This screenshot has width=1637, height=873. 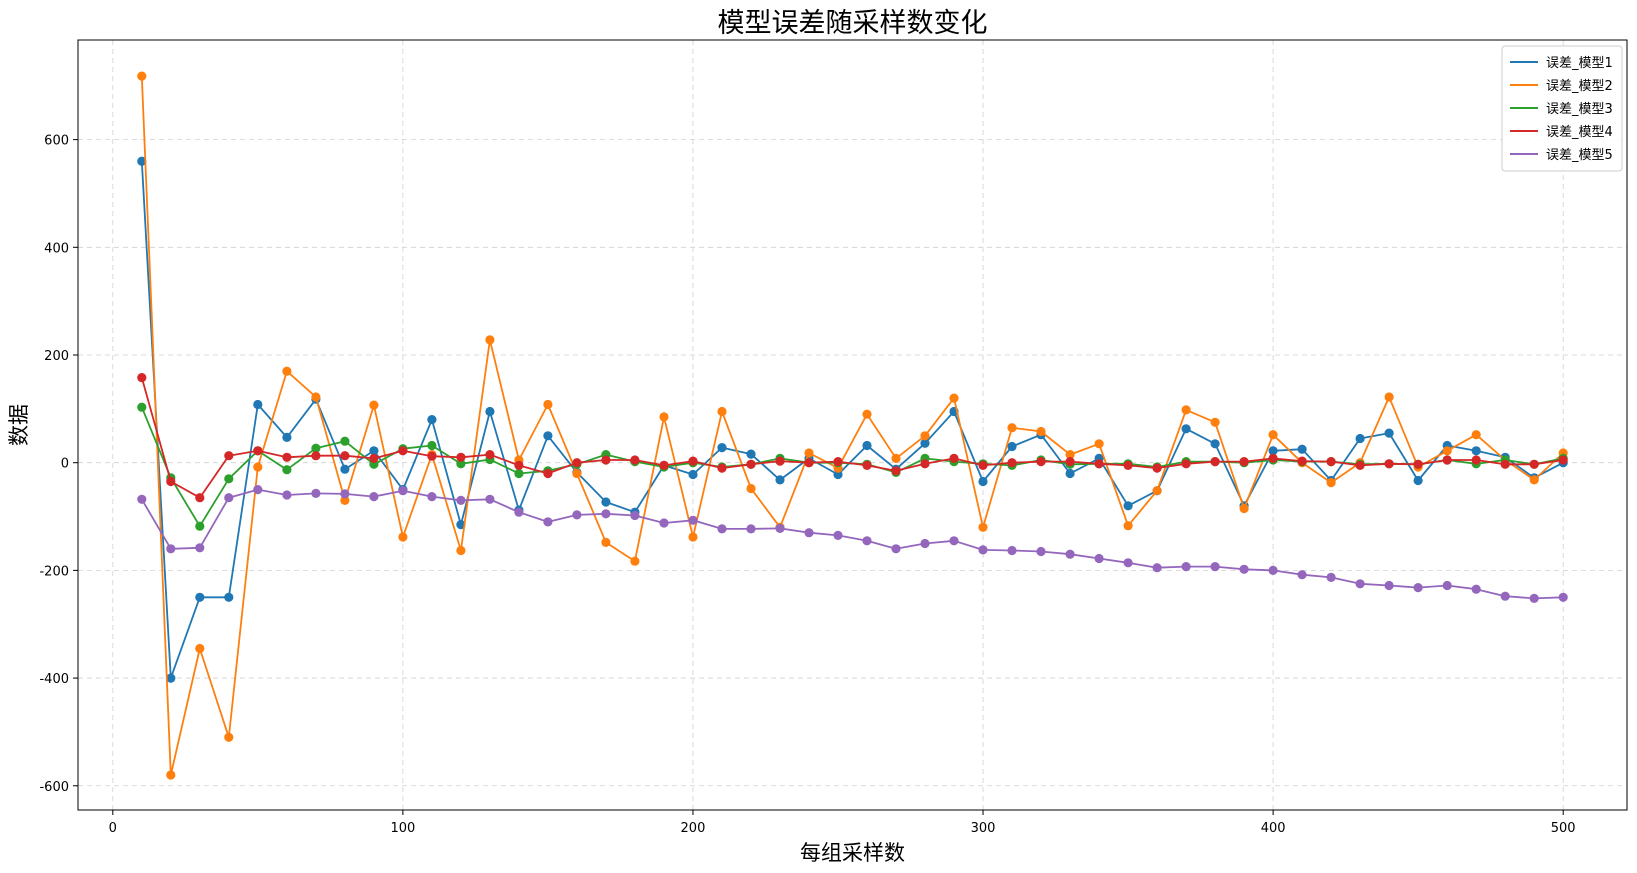 I want to click on legend-label: 误差_模型2, so click(x=1579, y=86).